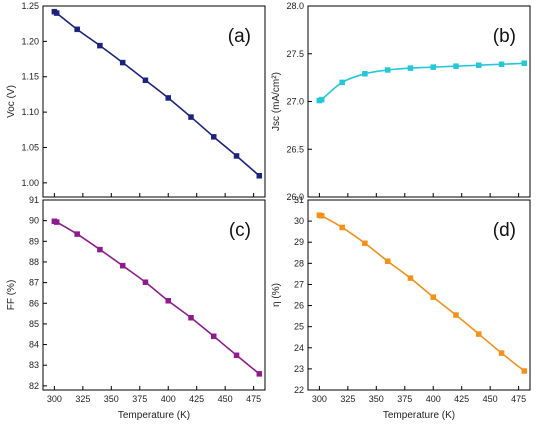  Describe the element at coordinates (299, 348) in the screenshot. I see `y-tick-label: 24` at that location.